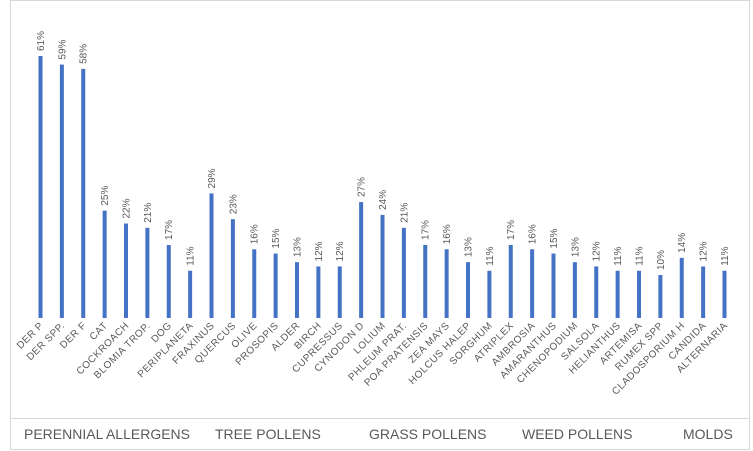  What do you see at coordinates (254, 283) in the screenshot?
I see `bar-olive` at bounding box center [254, 283].